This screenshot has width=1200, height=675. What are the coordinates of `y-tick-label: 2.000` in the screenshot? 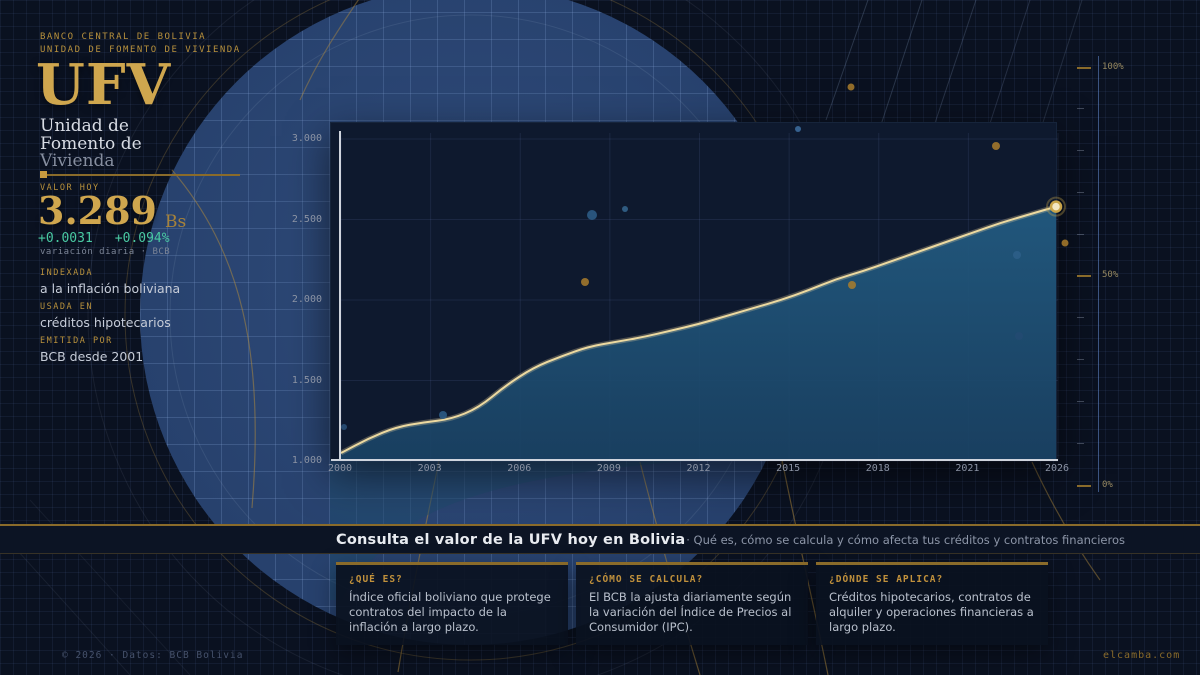 It's located at (306, 299).